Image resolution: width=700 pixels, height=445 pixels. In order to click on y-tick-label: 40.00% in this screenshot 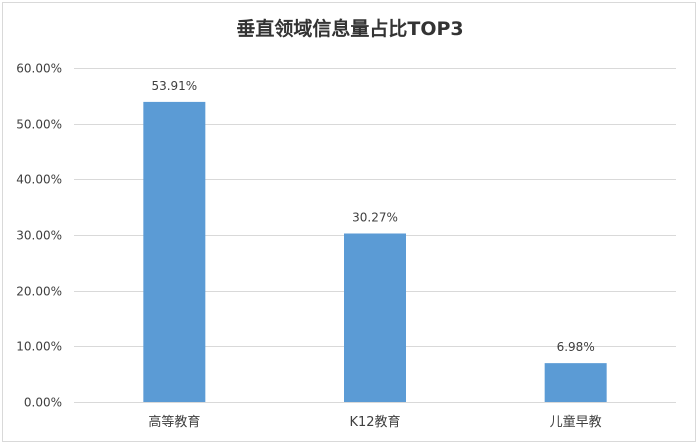, I will do `click(39, 180)`.